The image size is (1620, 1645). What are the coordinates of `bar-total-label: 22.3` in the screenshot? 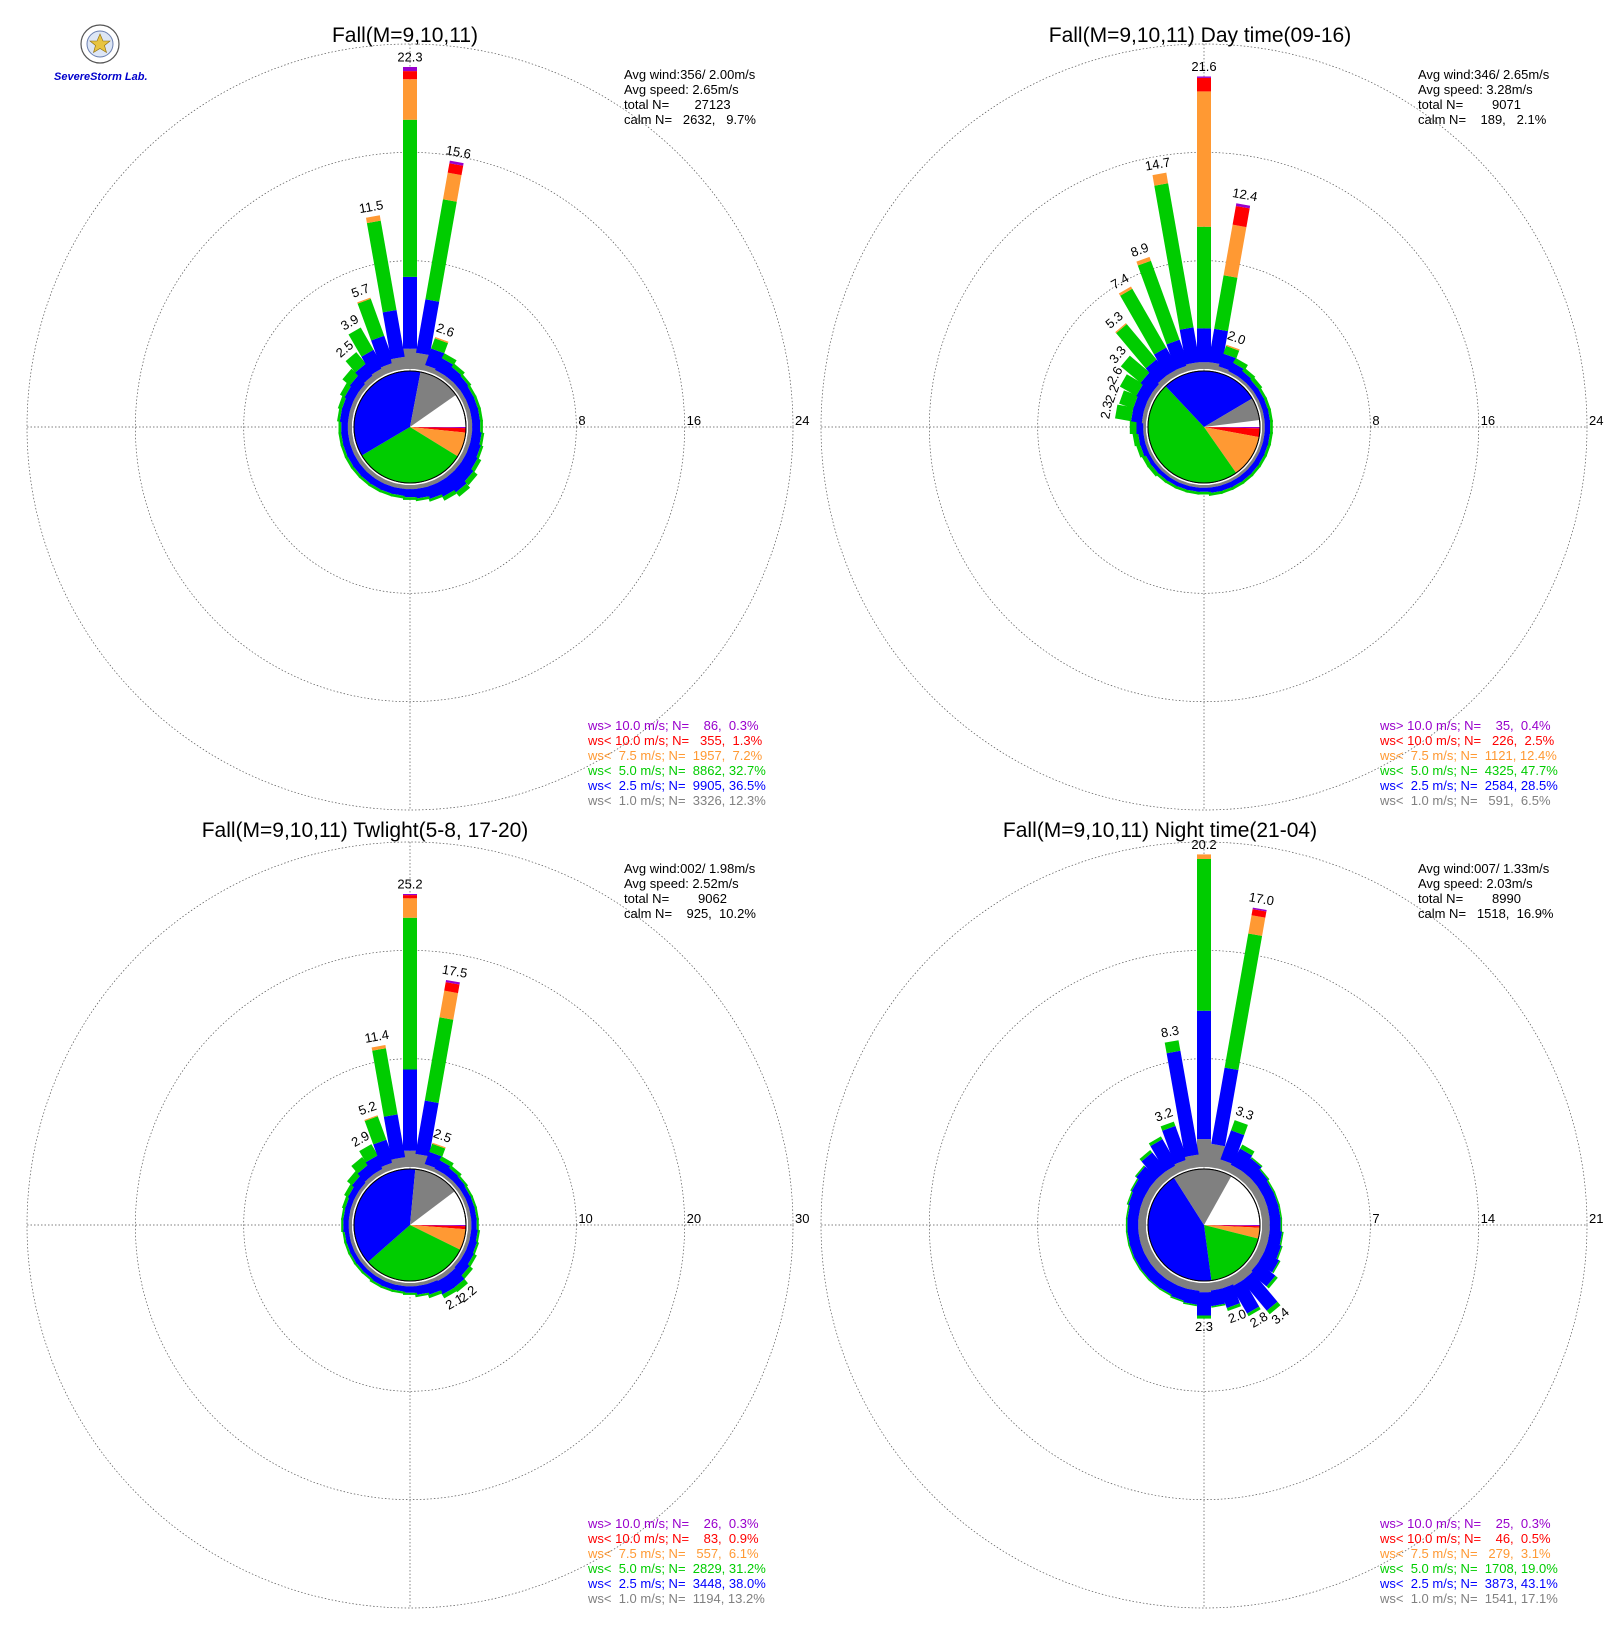 It's located at (409, 56).